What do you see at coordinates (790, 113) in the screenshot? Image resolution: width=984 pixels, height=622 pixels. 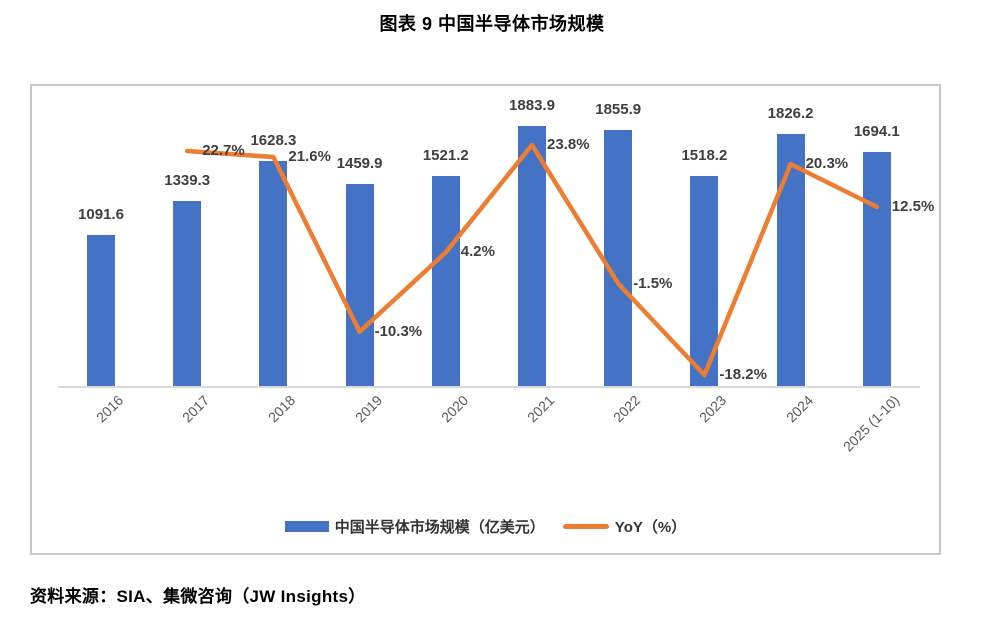 I see `bar-value-label-2024: 1826.2` at bounding box center [790, 113].